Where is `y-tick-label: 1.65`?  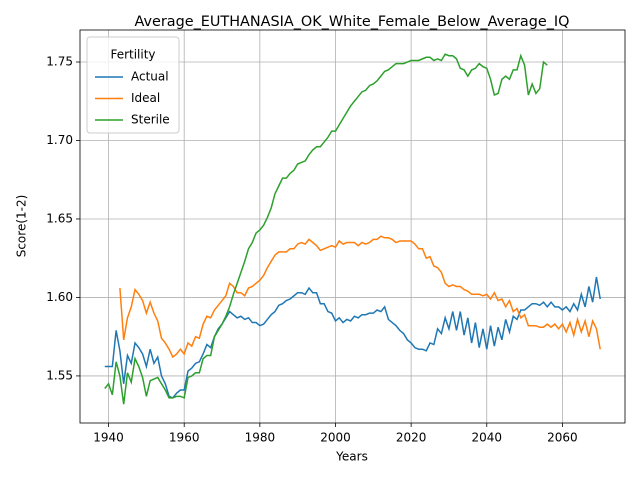 y-tick-label: 1.65 is located at coordinates (59, 218).